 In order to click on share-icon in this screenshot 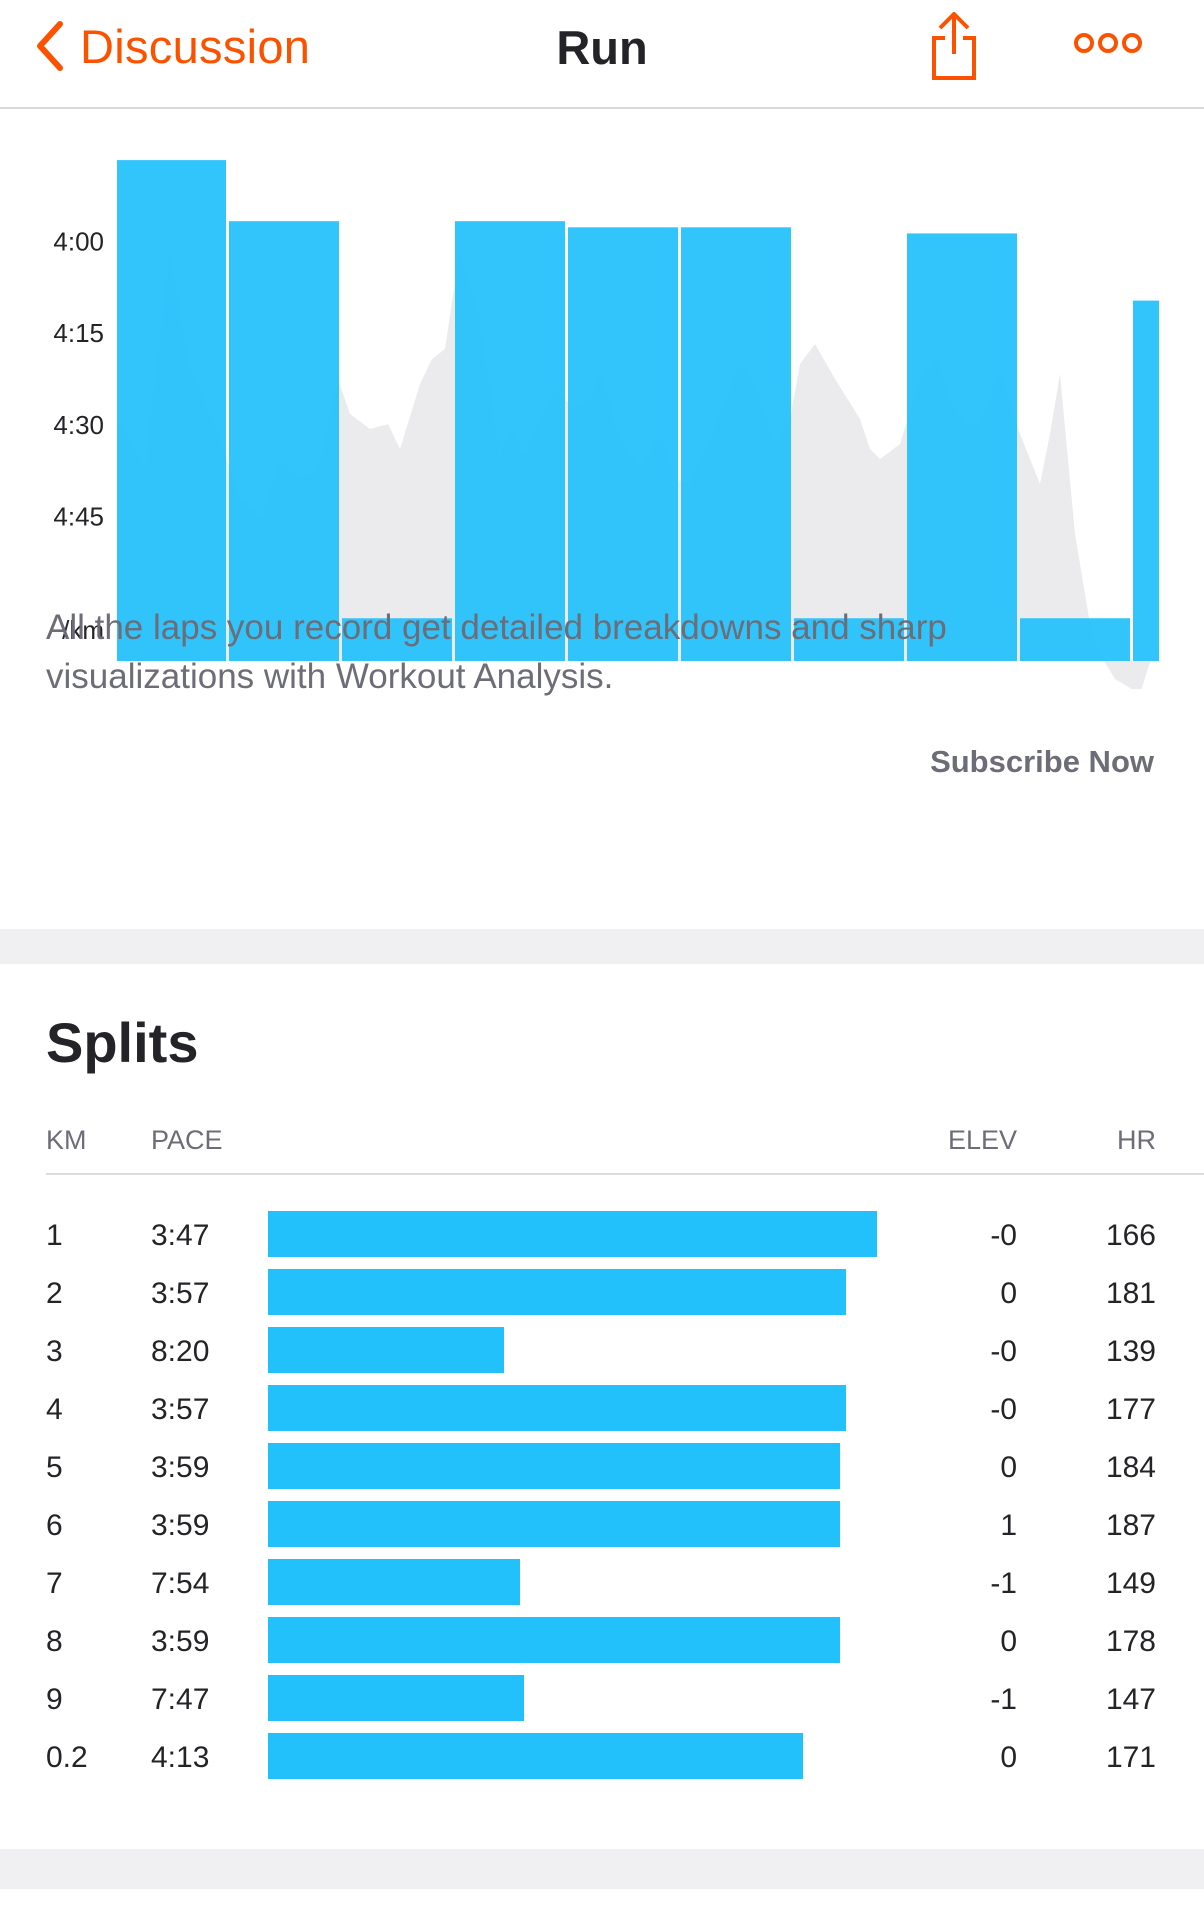, I will do `click(954, 46)`.